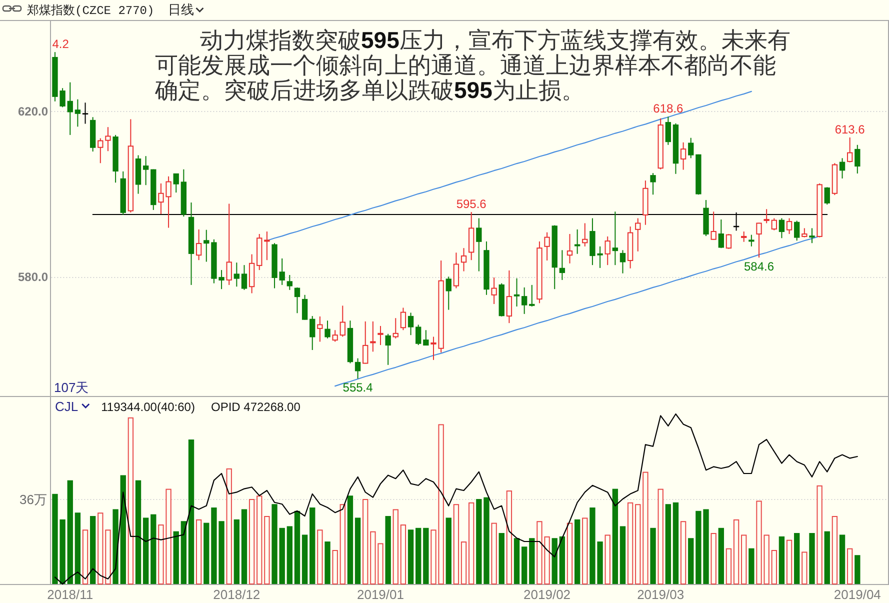 The image size is (889, 603). I want to click on annotation: 555.4, so click(358, 387).